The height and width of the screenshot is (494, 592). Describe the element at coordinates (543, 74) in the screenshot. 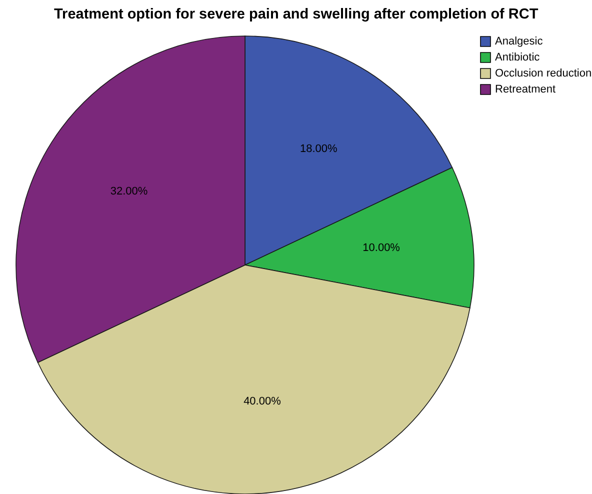

I see `legend-label: Occlusion reduction` at that location.